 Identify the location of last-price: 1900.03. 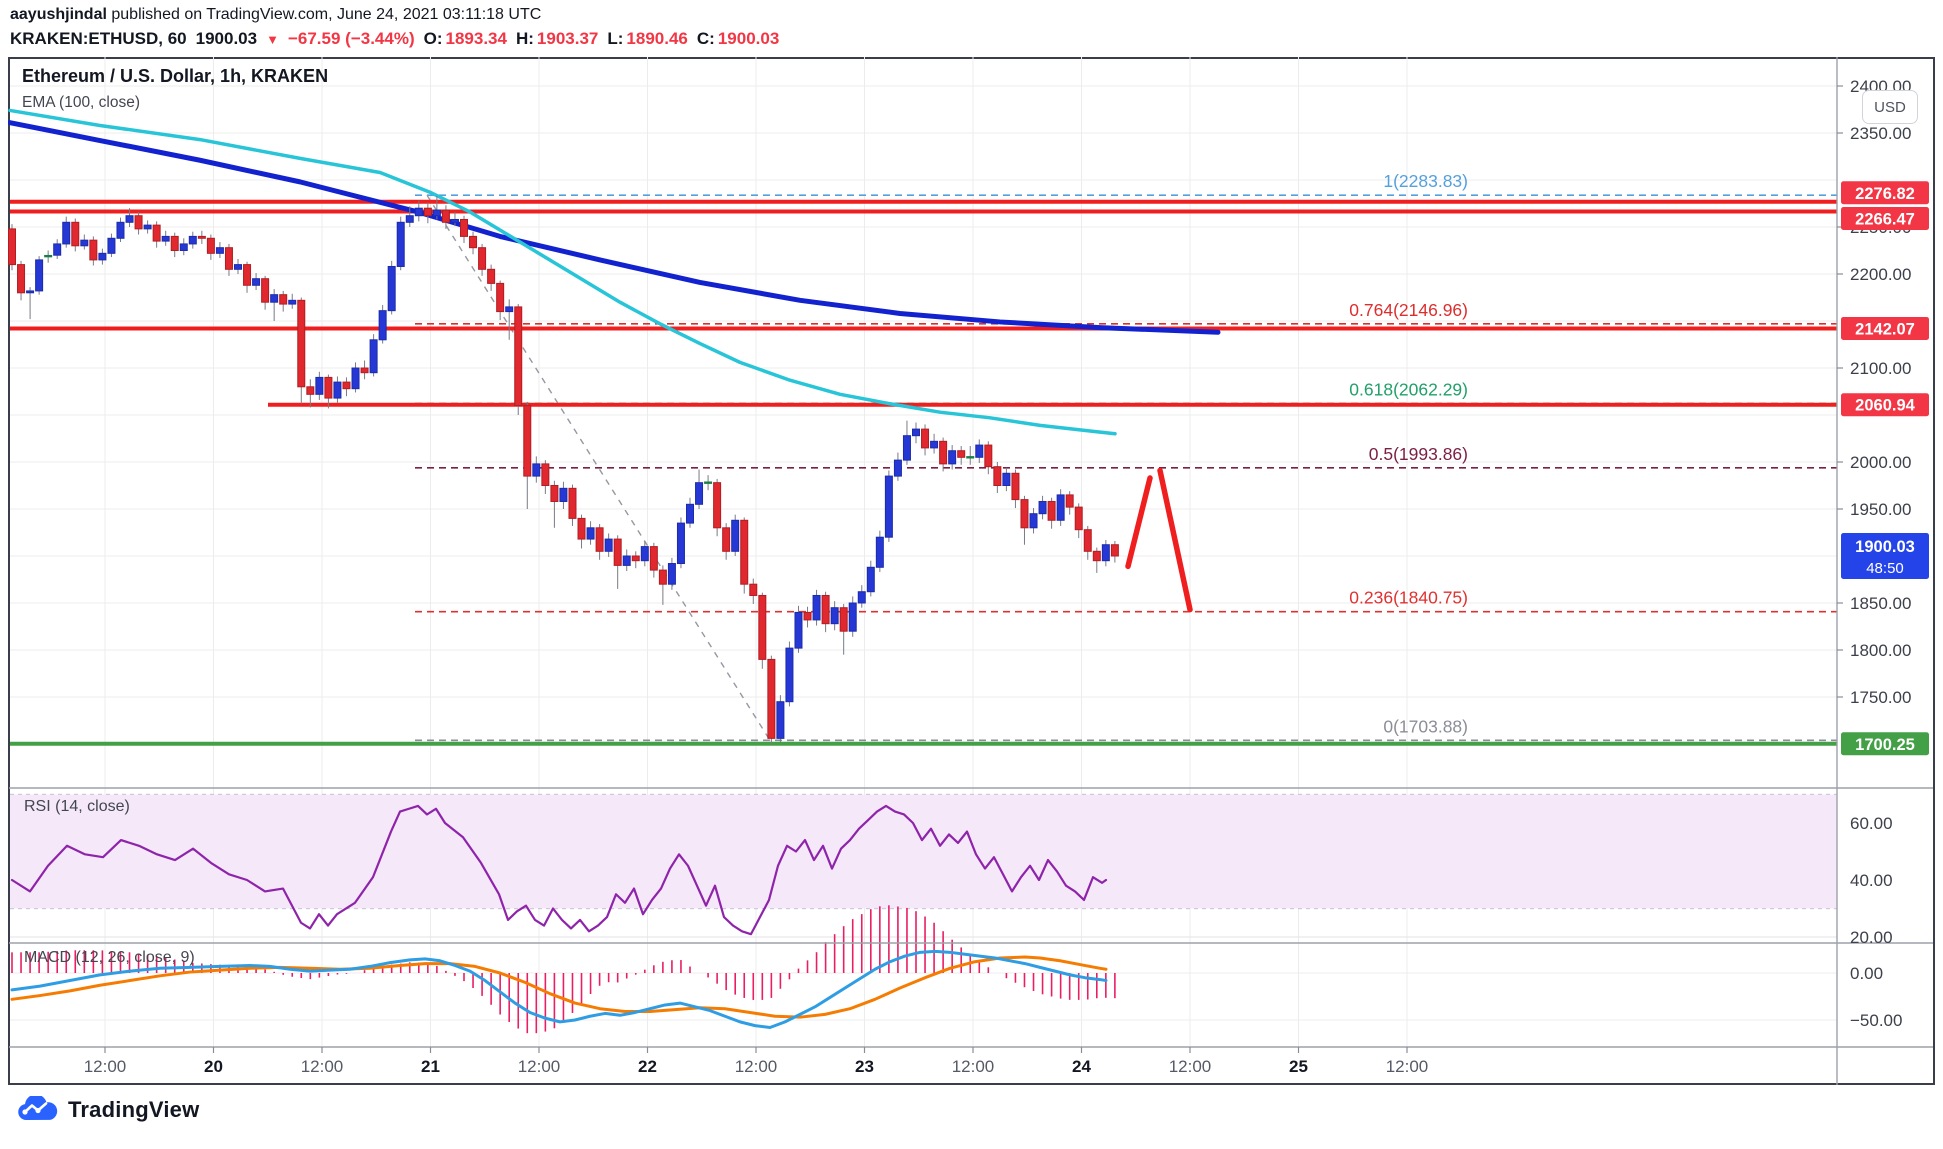
(226, 38).